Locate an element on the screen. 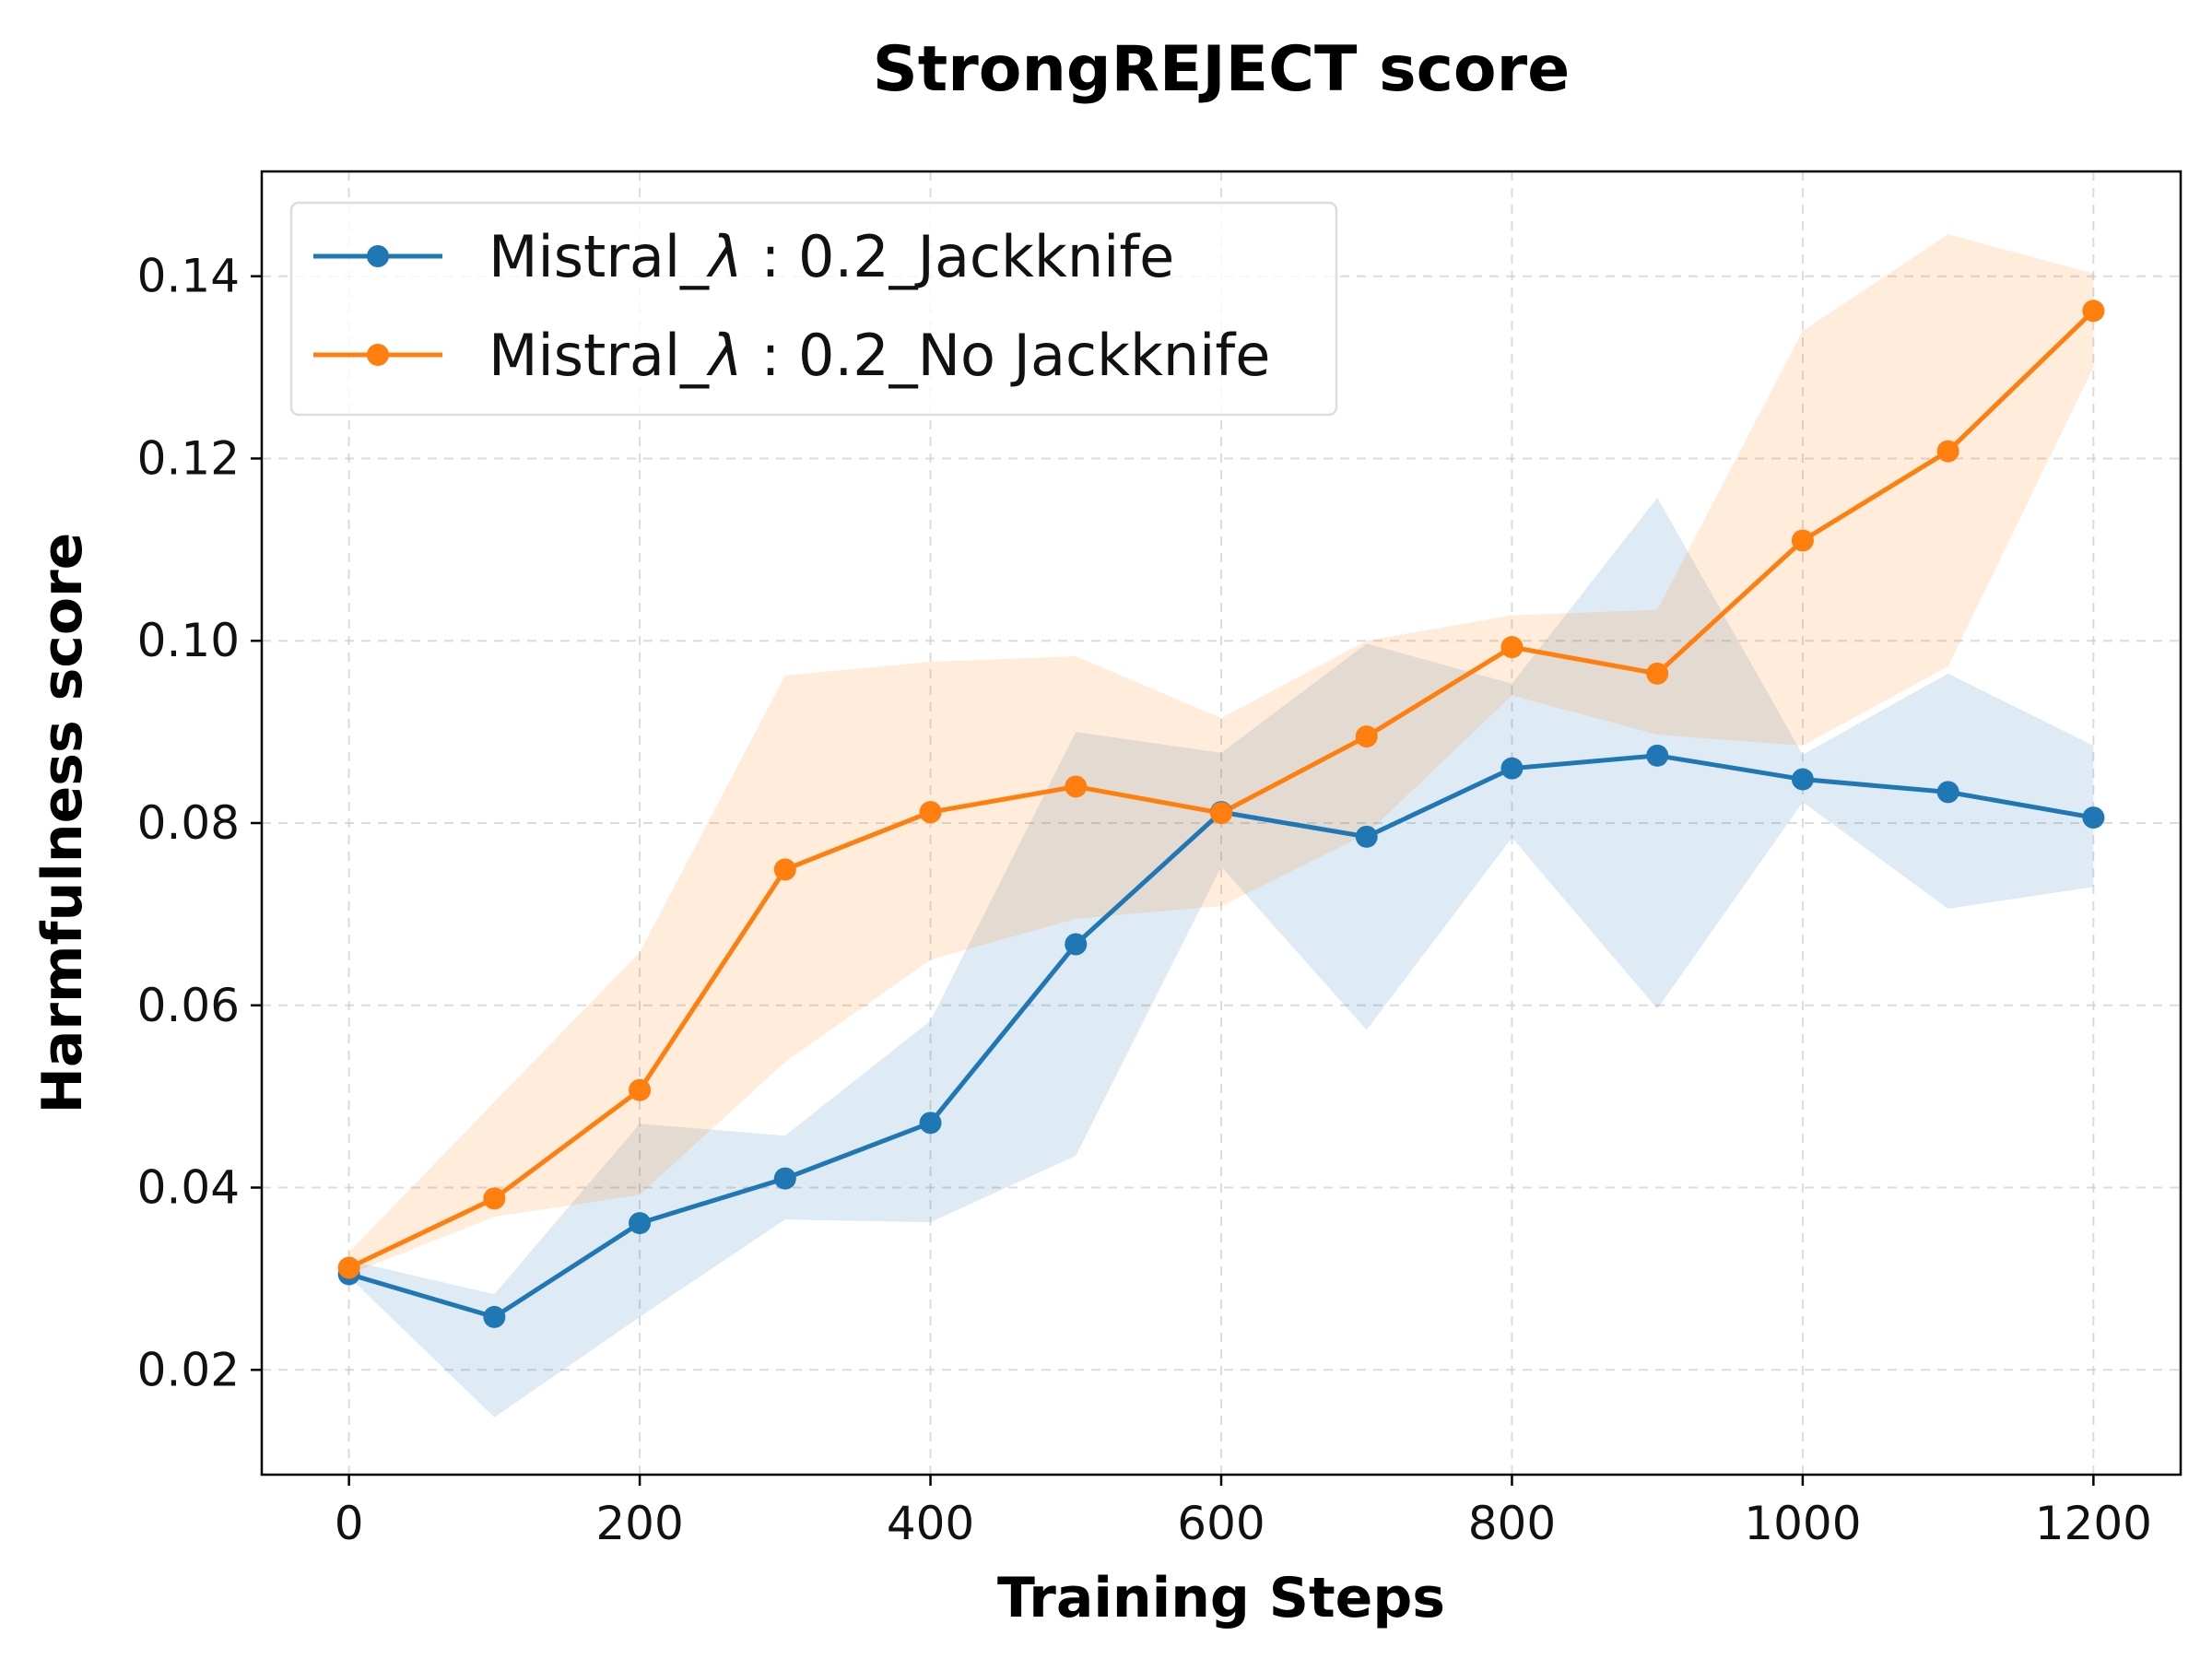 This screenshot has height=1659, width=2212. legend-box is located at coordinates (813, 309).